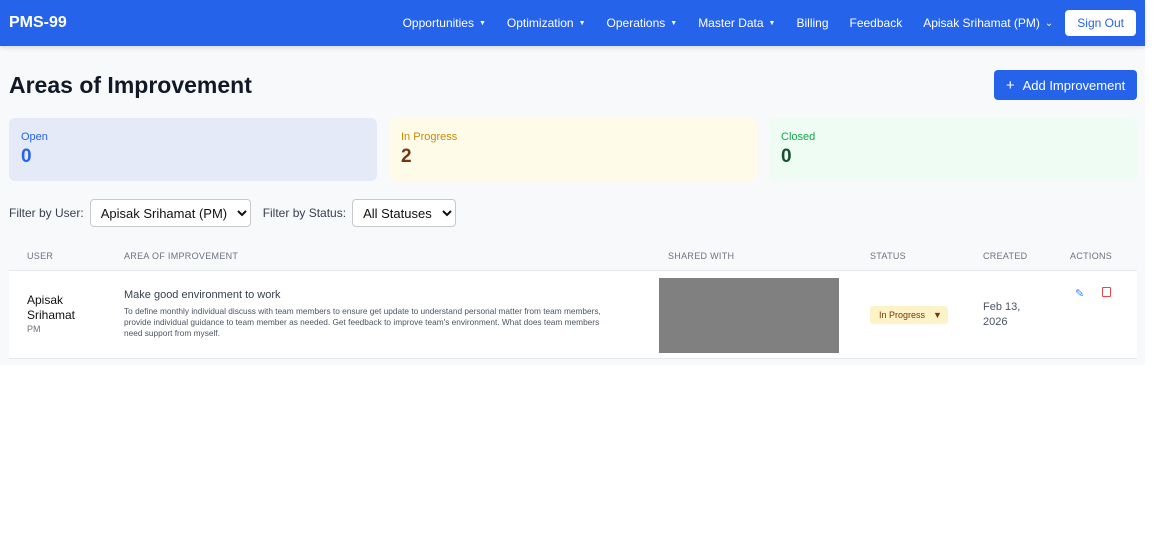  Describe the element at coordinates (438, 23) in the screenshot. I see `nav-label: Opportunities` at that location.